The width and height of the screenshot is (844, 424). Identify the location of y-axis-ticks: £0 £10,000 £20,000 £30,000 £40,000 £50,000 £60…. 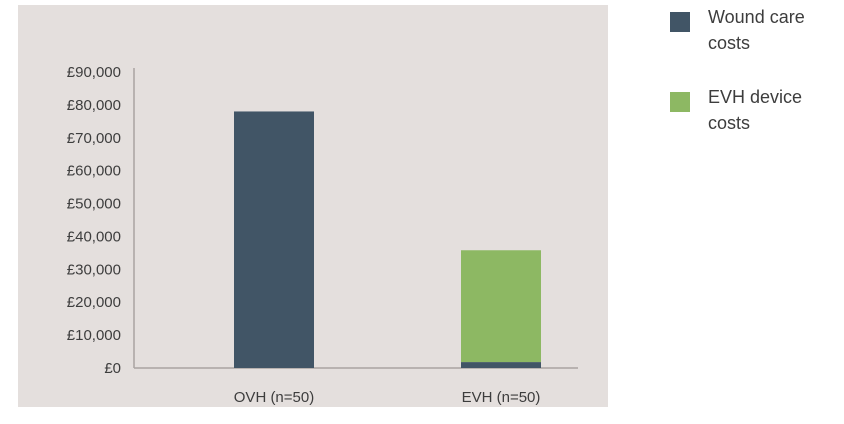
(94, 220).